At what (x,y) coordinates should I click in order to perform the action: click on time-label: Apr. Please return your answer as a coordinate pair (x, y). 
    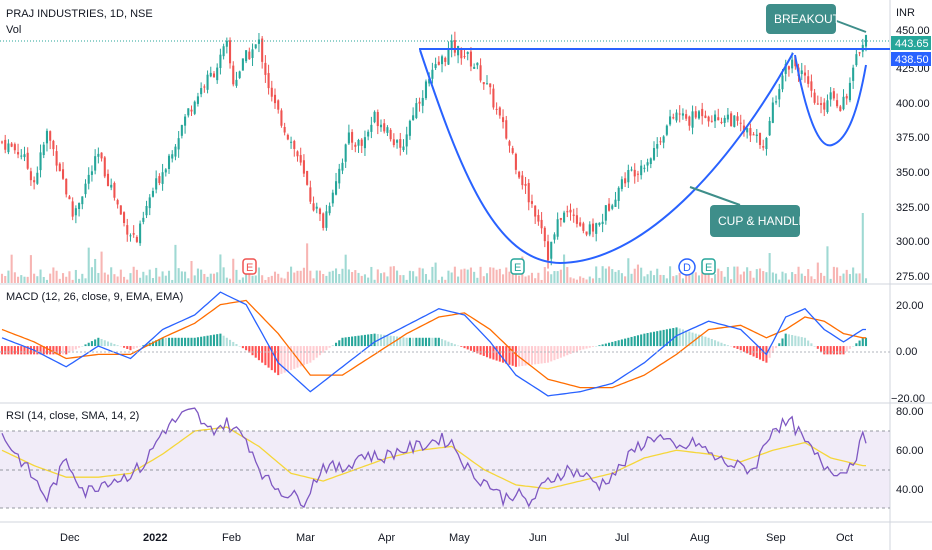
    Looking at the image, I should click on (386, 538).